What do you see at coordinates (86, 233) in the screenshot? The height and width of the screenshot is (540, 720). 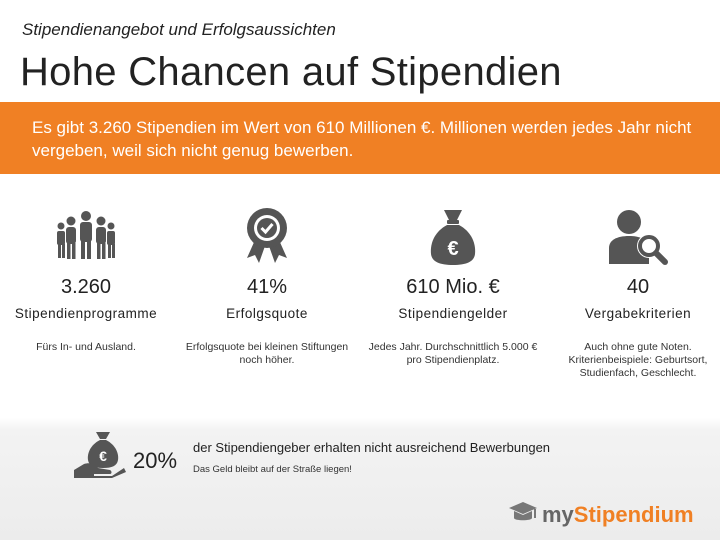 I see `people-group-icon` at bounding box center [86, 233].